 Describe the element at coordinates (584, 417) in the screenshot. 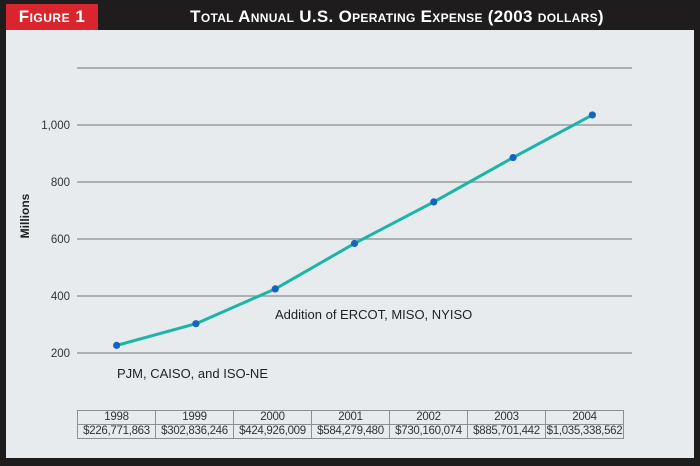

I see `table-year-cell: 2004` at that location.